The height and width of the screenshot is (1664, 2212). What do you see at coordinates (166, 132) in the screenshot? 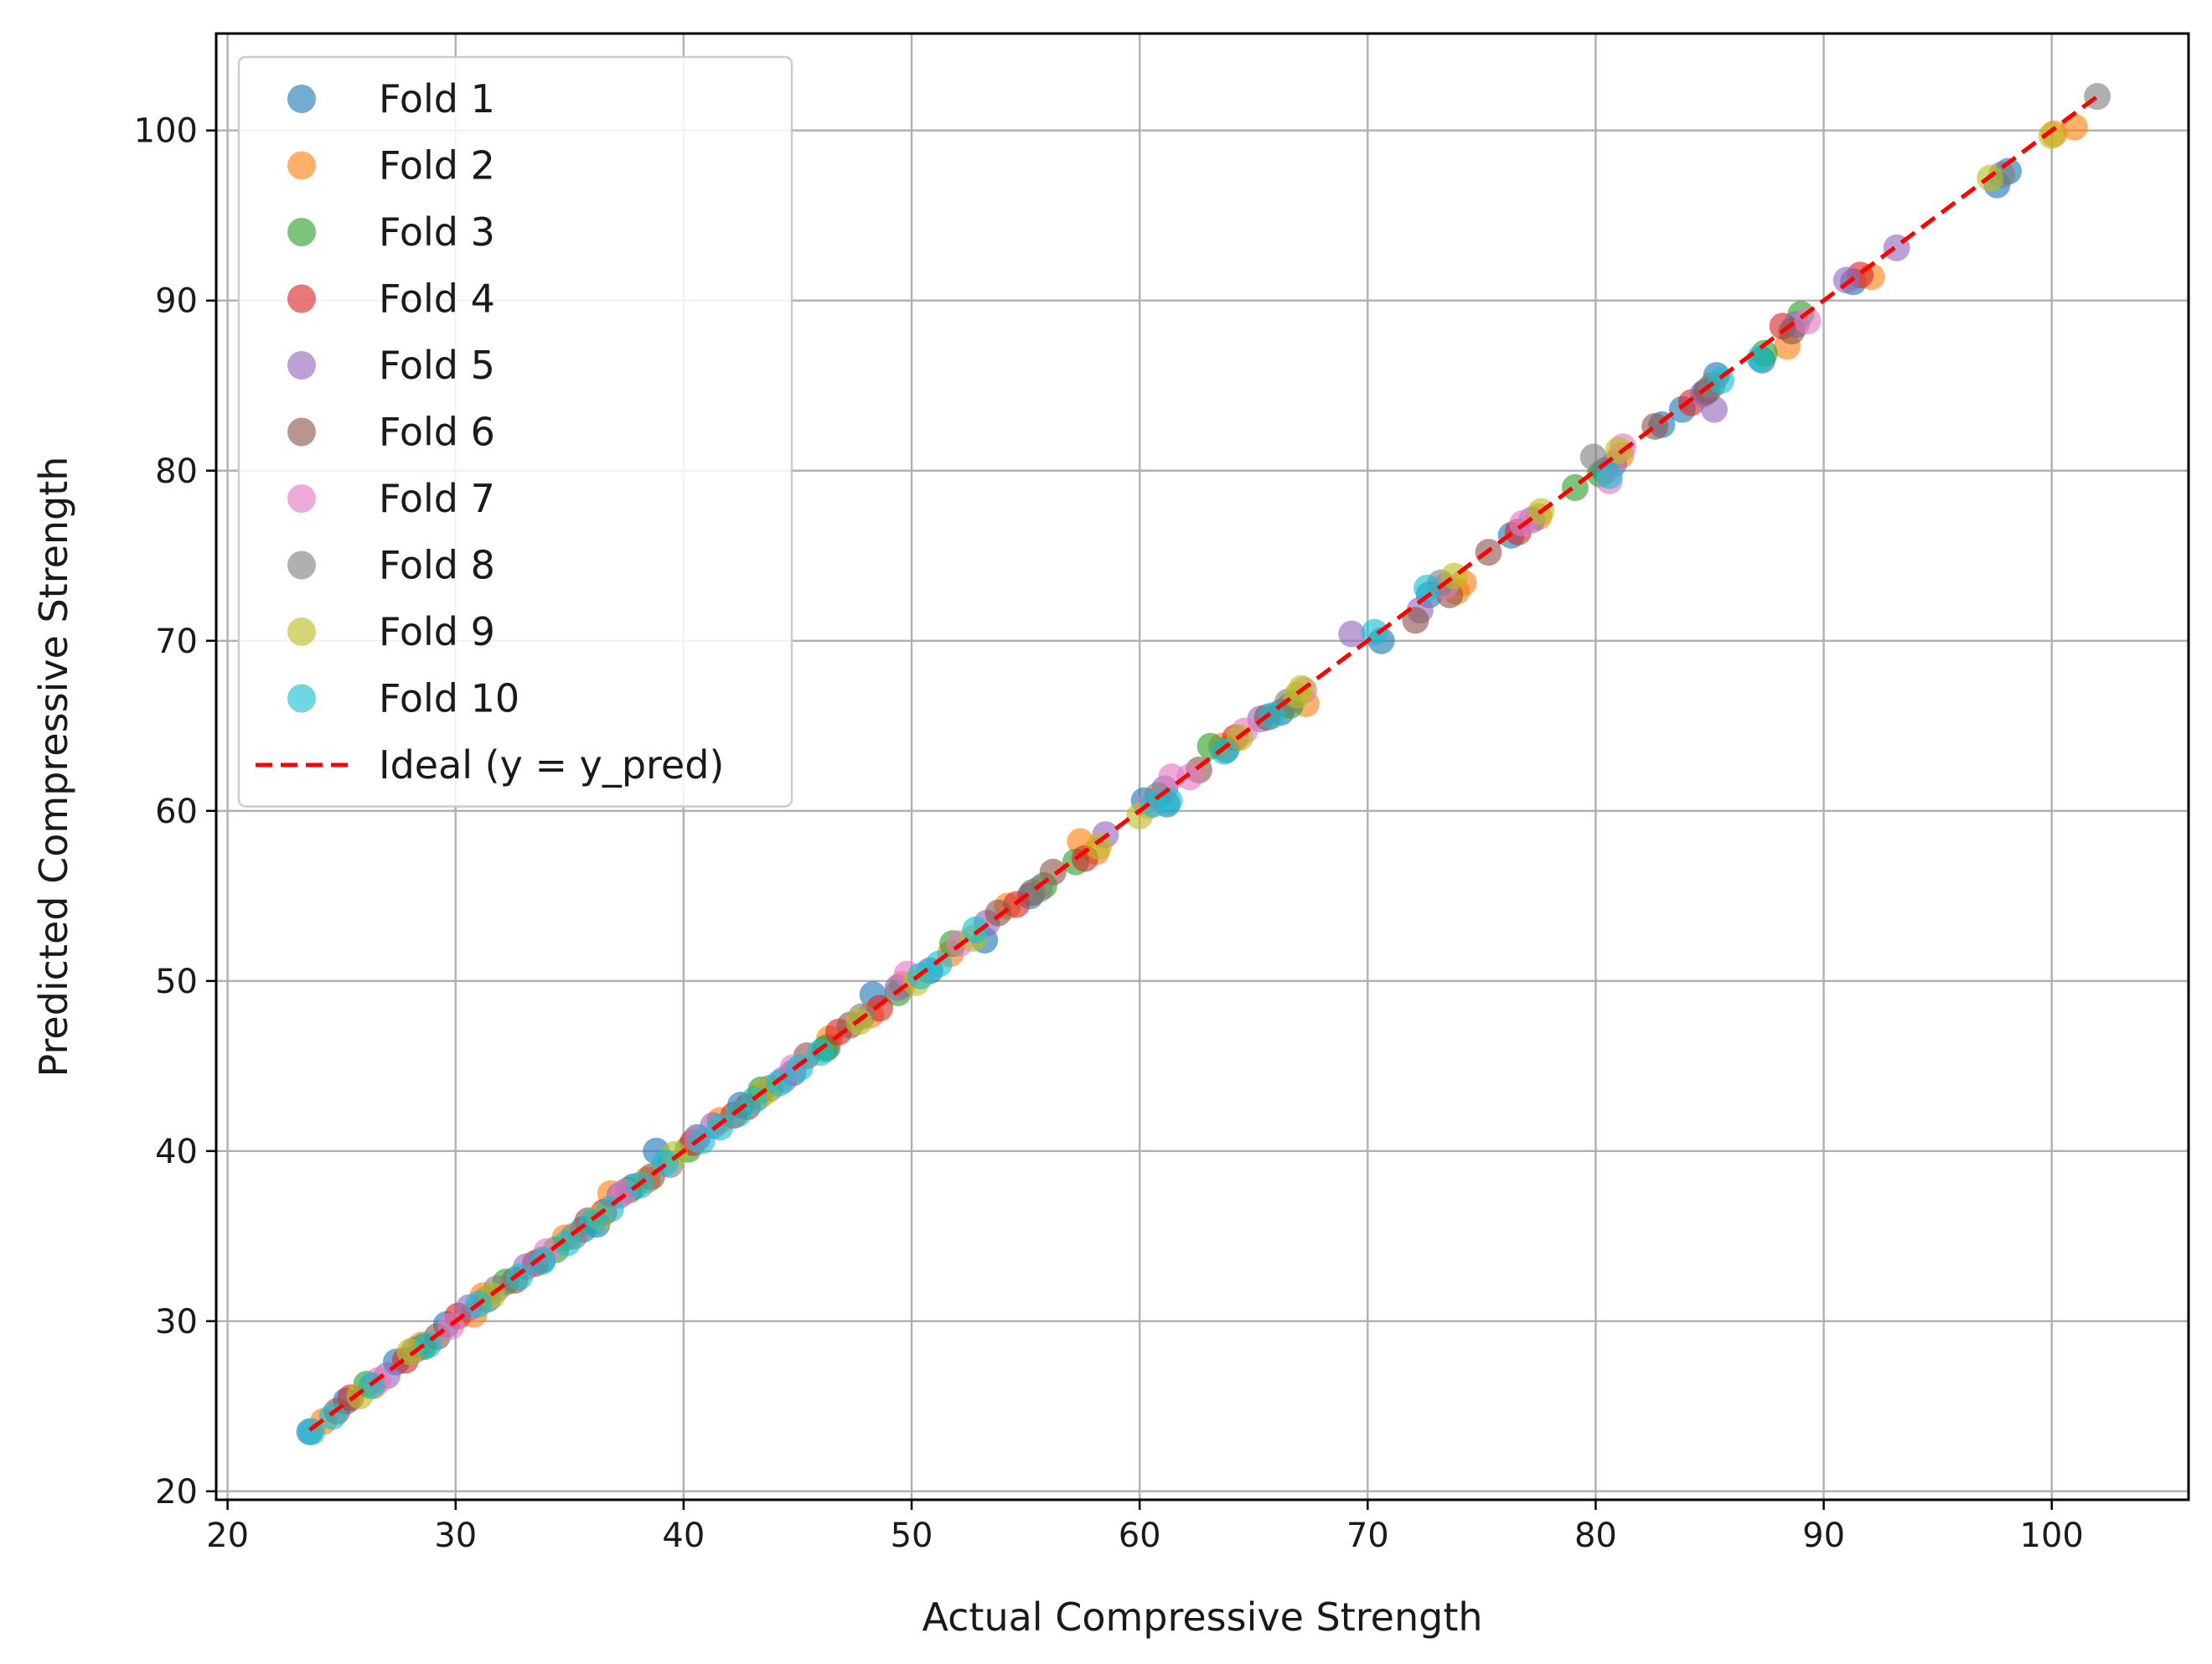
I see `y-tick-label-8: 100` at bounding box center [166, 132].